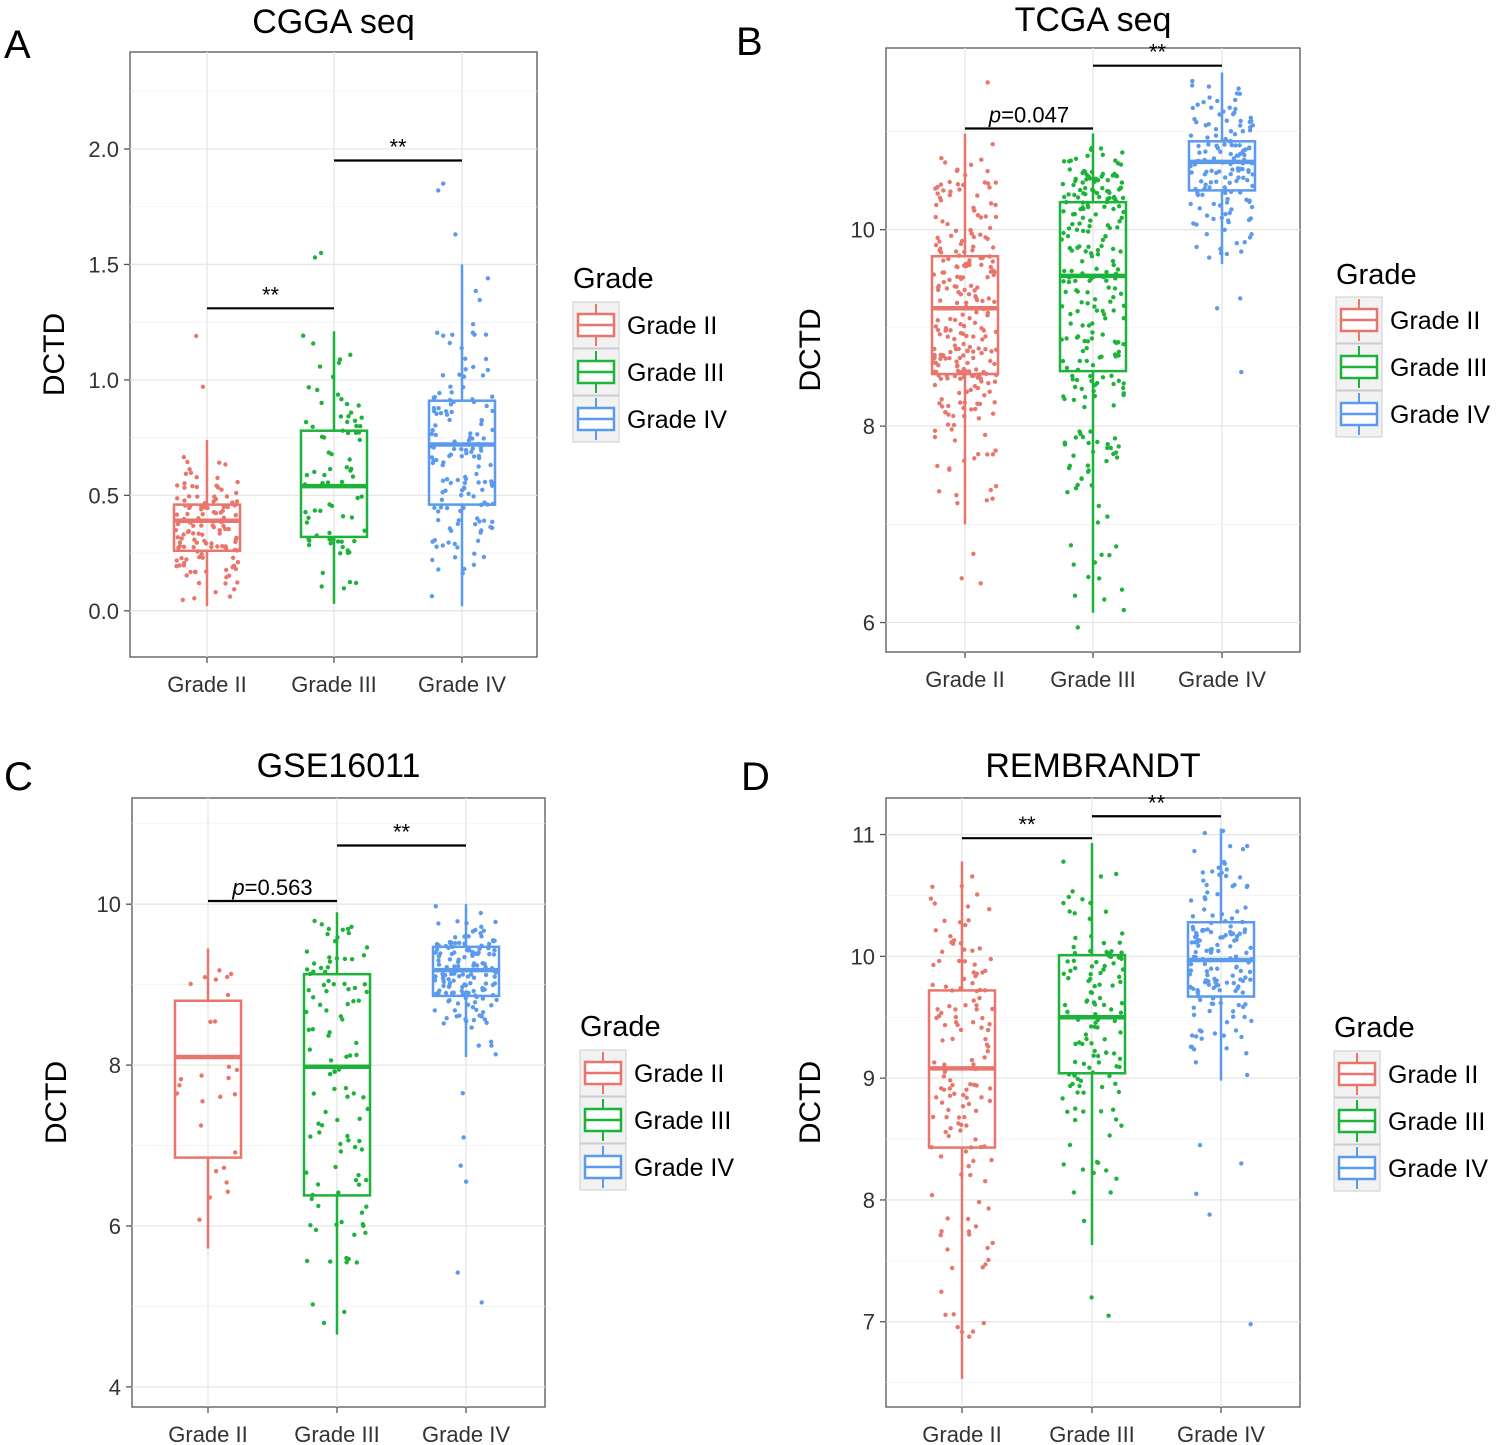 Image resolution: width=1500 pixels, height=1445 pixels. I want to click on panel-title: REMBRANDT, so click(1092, 766).